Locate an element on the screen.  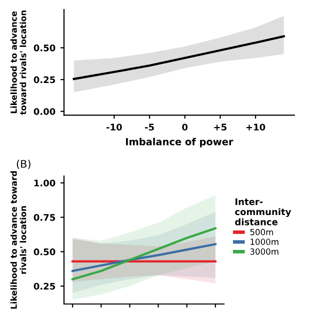
x-axis-title: Imbalance of power is located at coordinates (180, 143).